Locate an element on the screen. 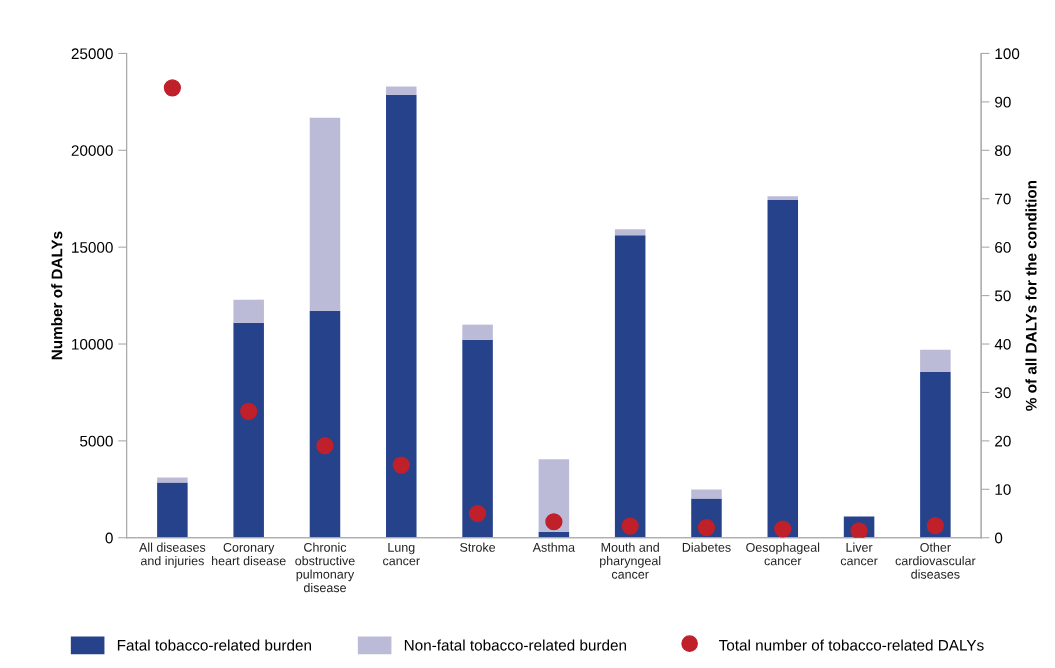 The height and width of the screenshot is (668, 1055). x-tick-label: All diseases and injuries is located at coordinates (172, 555).